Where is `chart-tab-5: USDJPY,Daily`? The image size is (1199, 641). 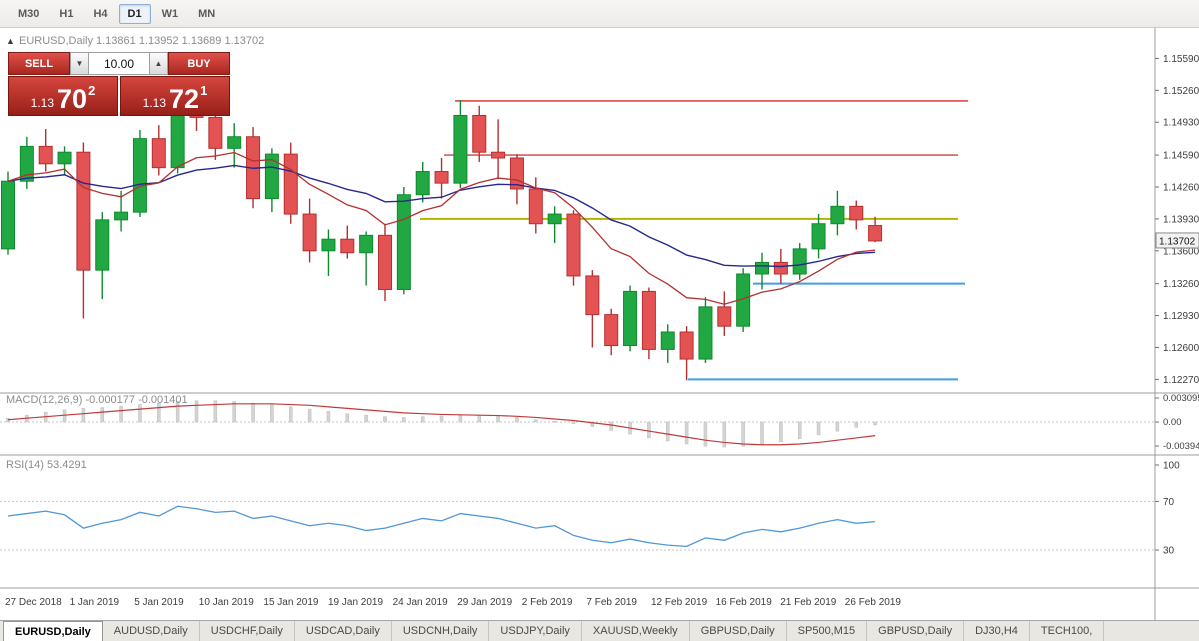
chart-tab-5: USDJPY,Daily is located at coordinates (535, 631).